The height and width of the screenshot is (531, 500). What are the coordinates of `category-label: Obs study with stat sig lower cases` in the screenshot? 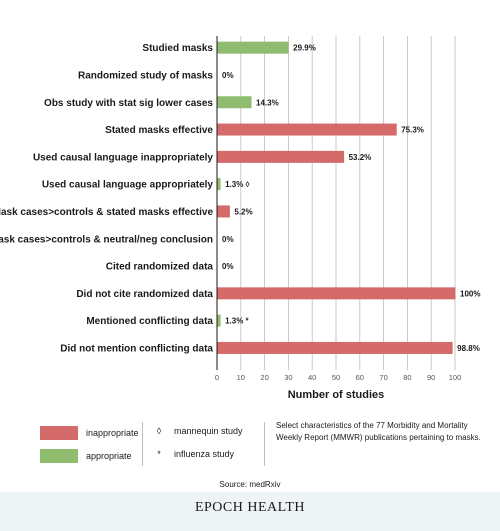 It's located at (128, 103).